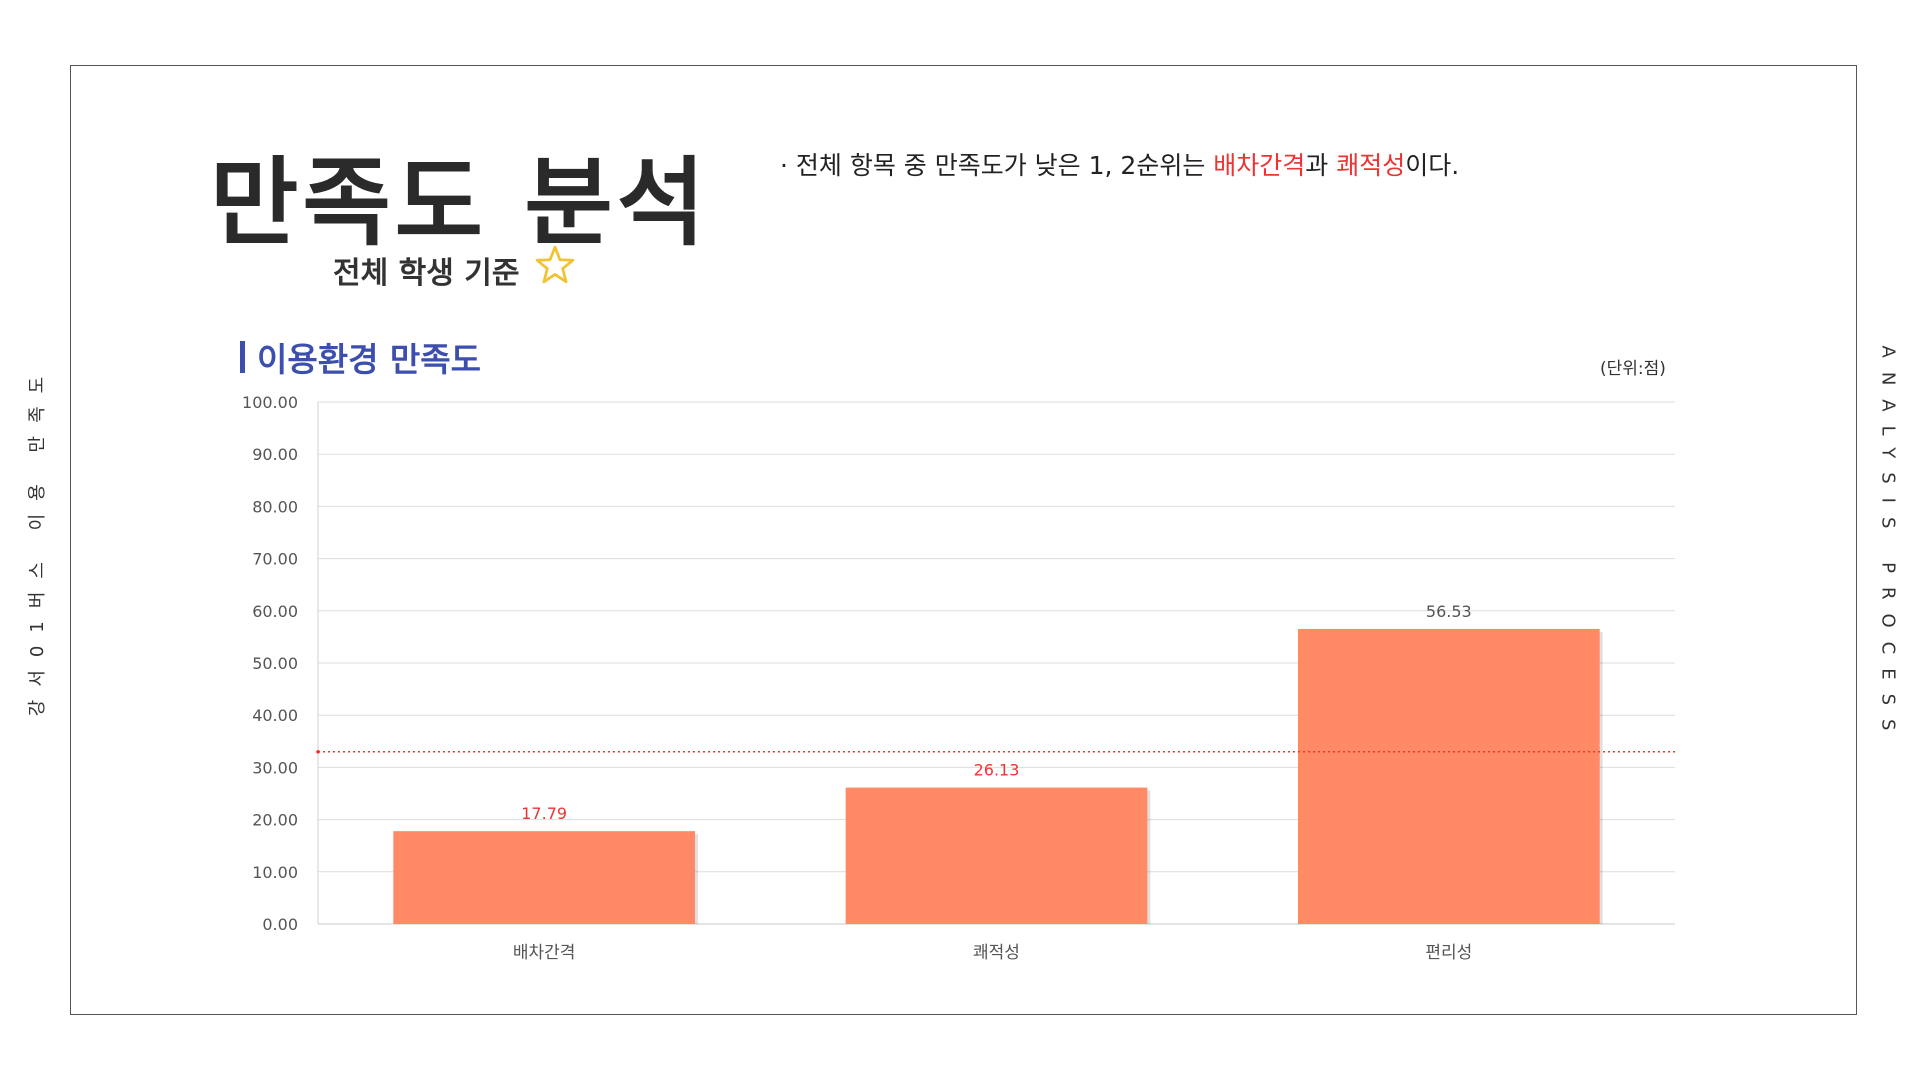  Describe the element at coordinates (242, 357) in the screenshot. I see `section-title-bar` at that location.